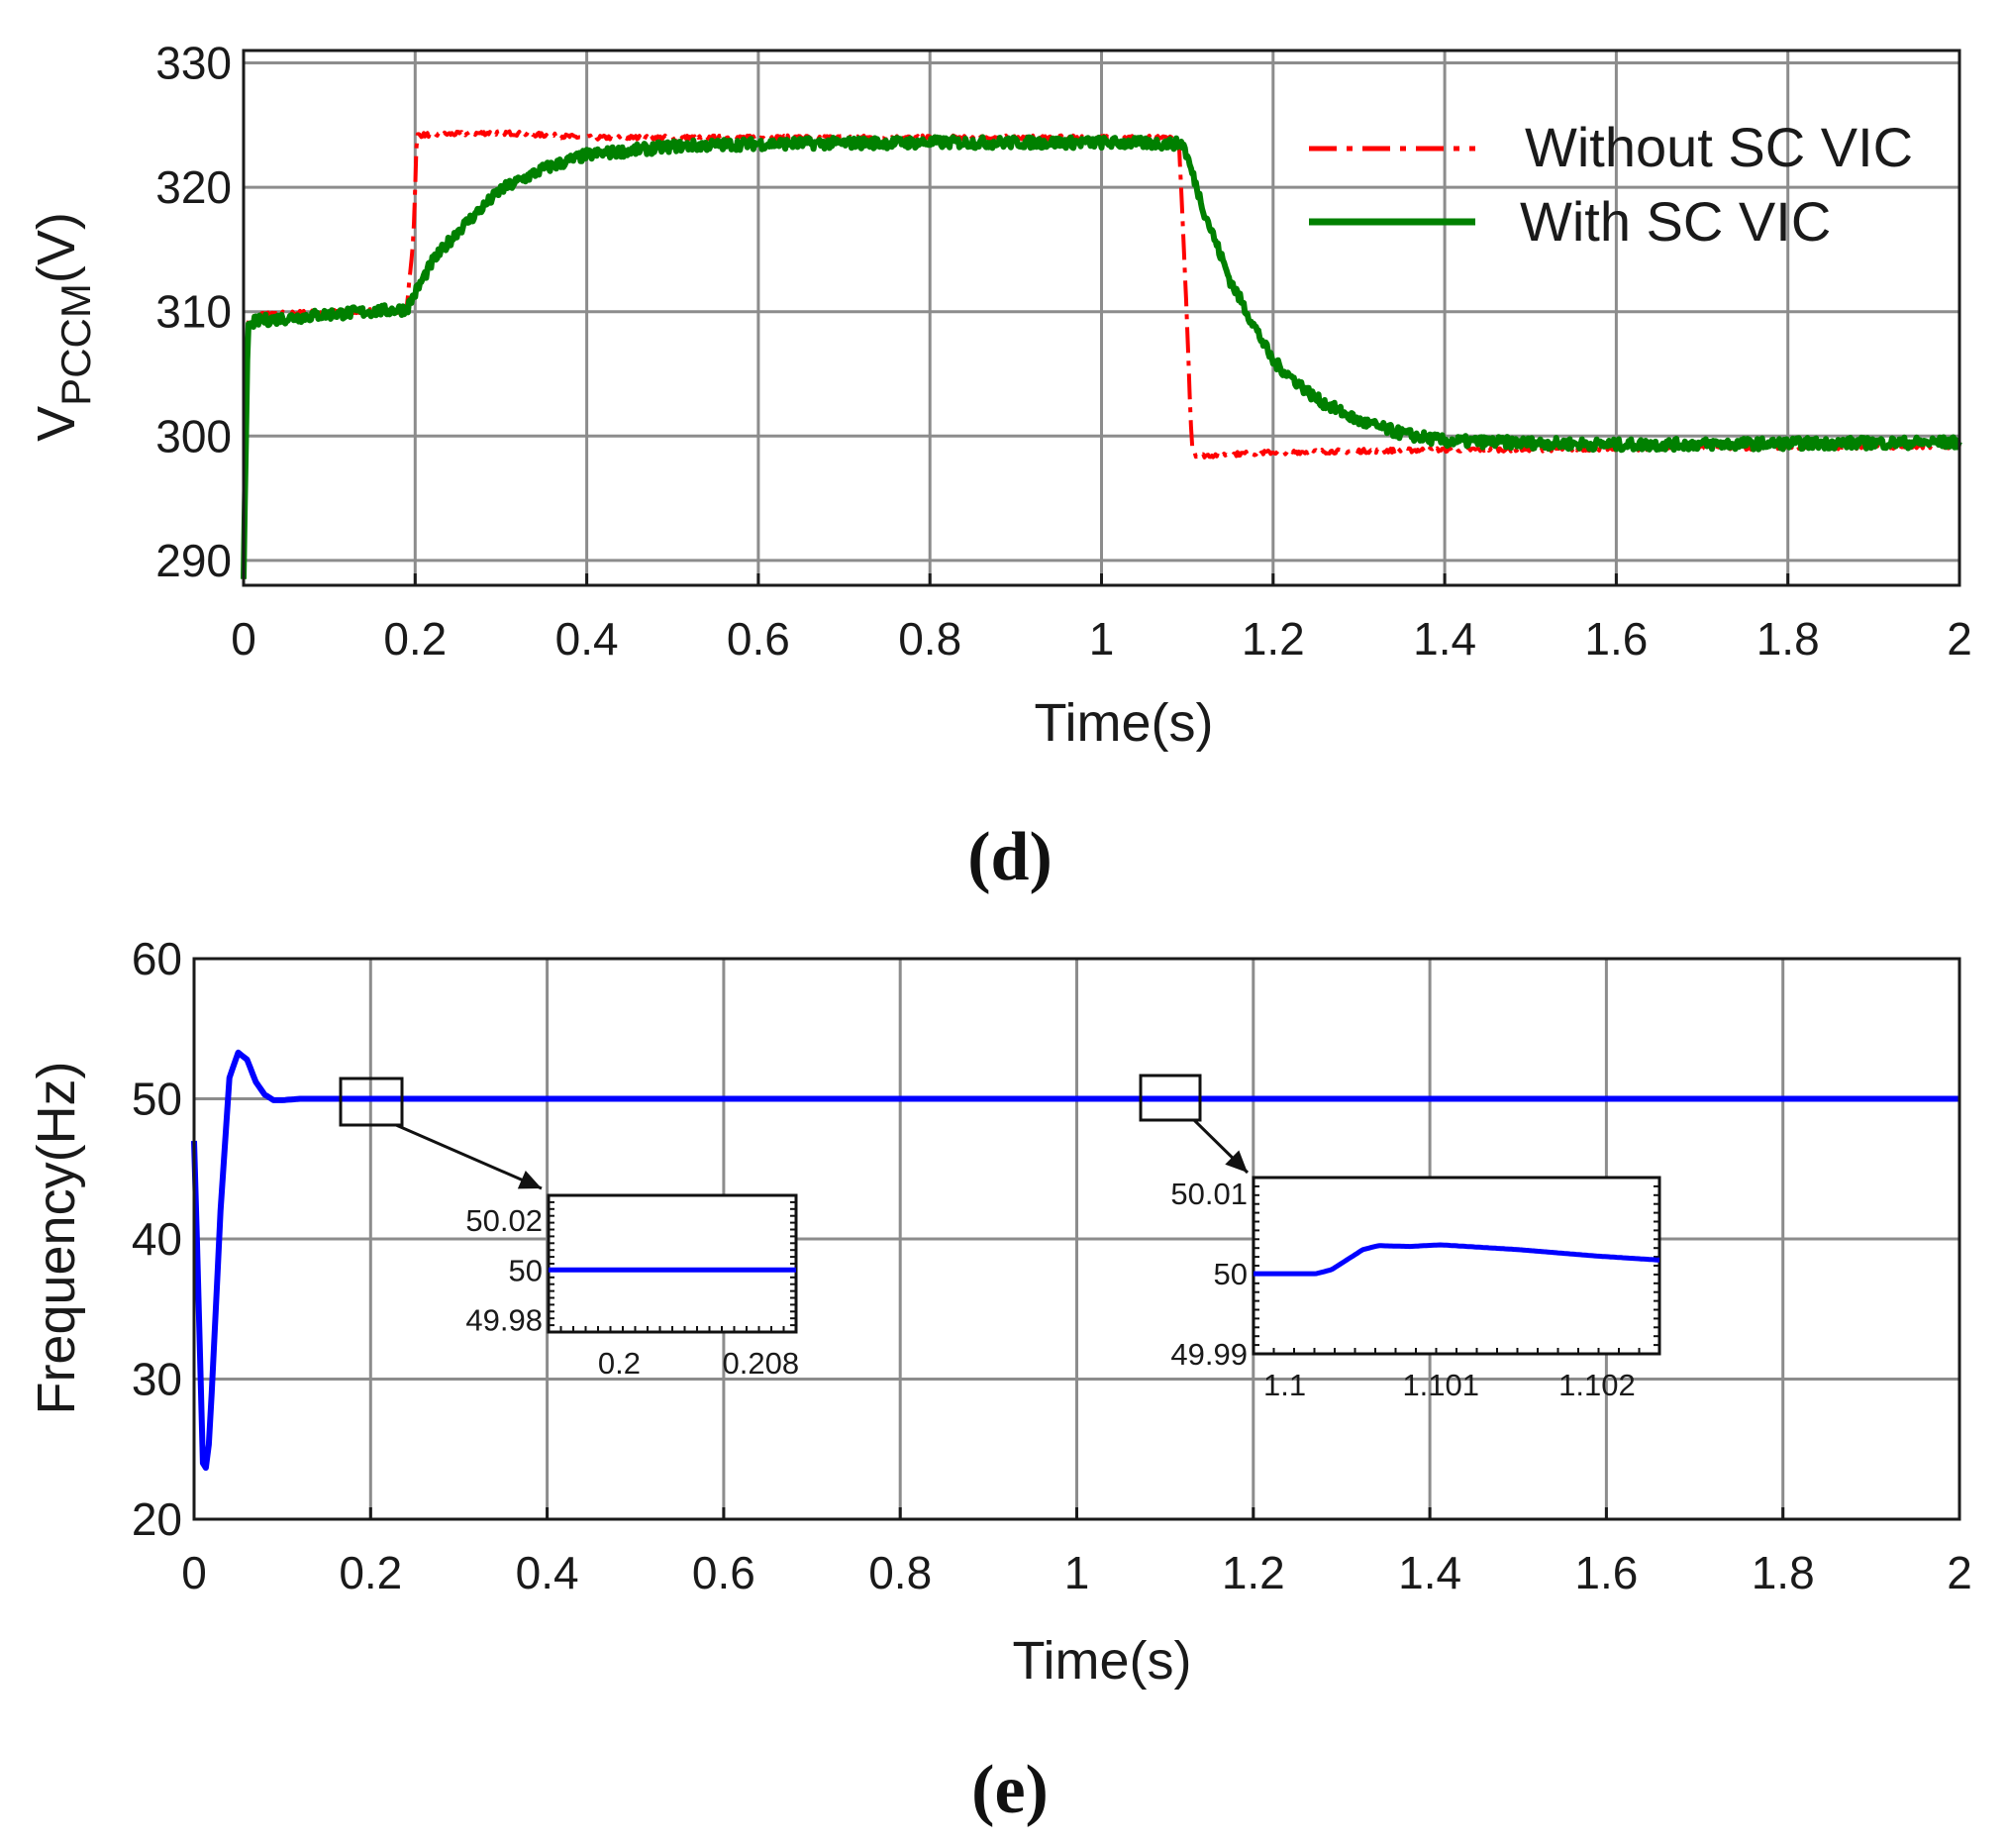 This screenshot has width=2007, height=1848. What do you see at coordinates (1676, 222) in the screenshot?
I see `legend-label-with: With SC VIC` at bounding box center [1676, 222].